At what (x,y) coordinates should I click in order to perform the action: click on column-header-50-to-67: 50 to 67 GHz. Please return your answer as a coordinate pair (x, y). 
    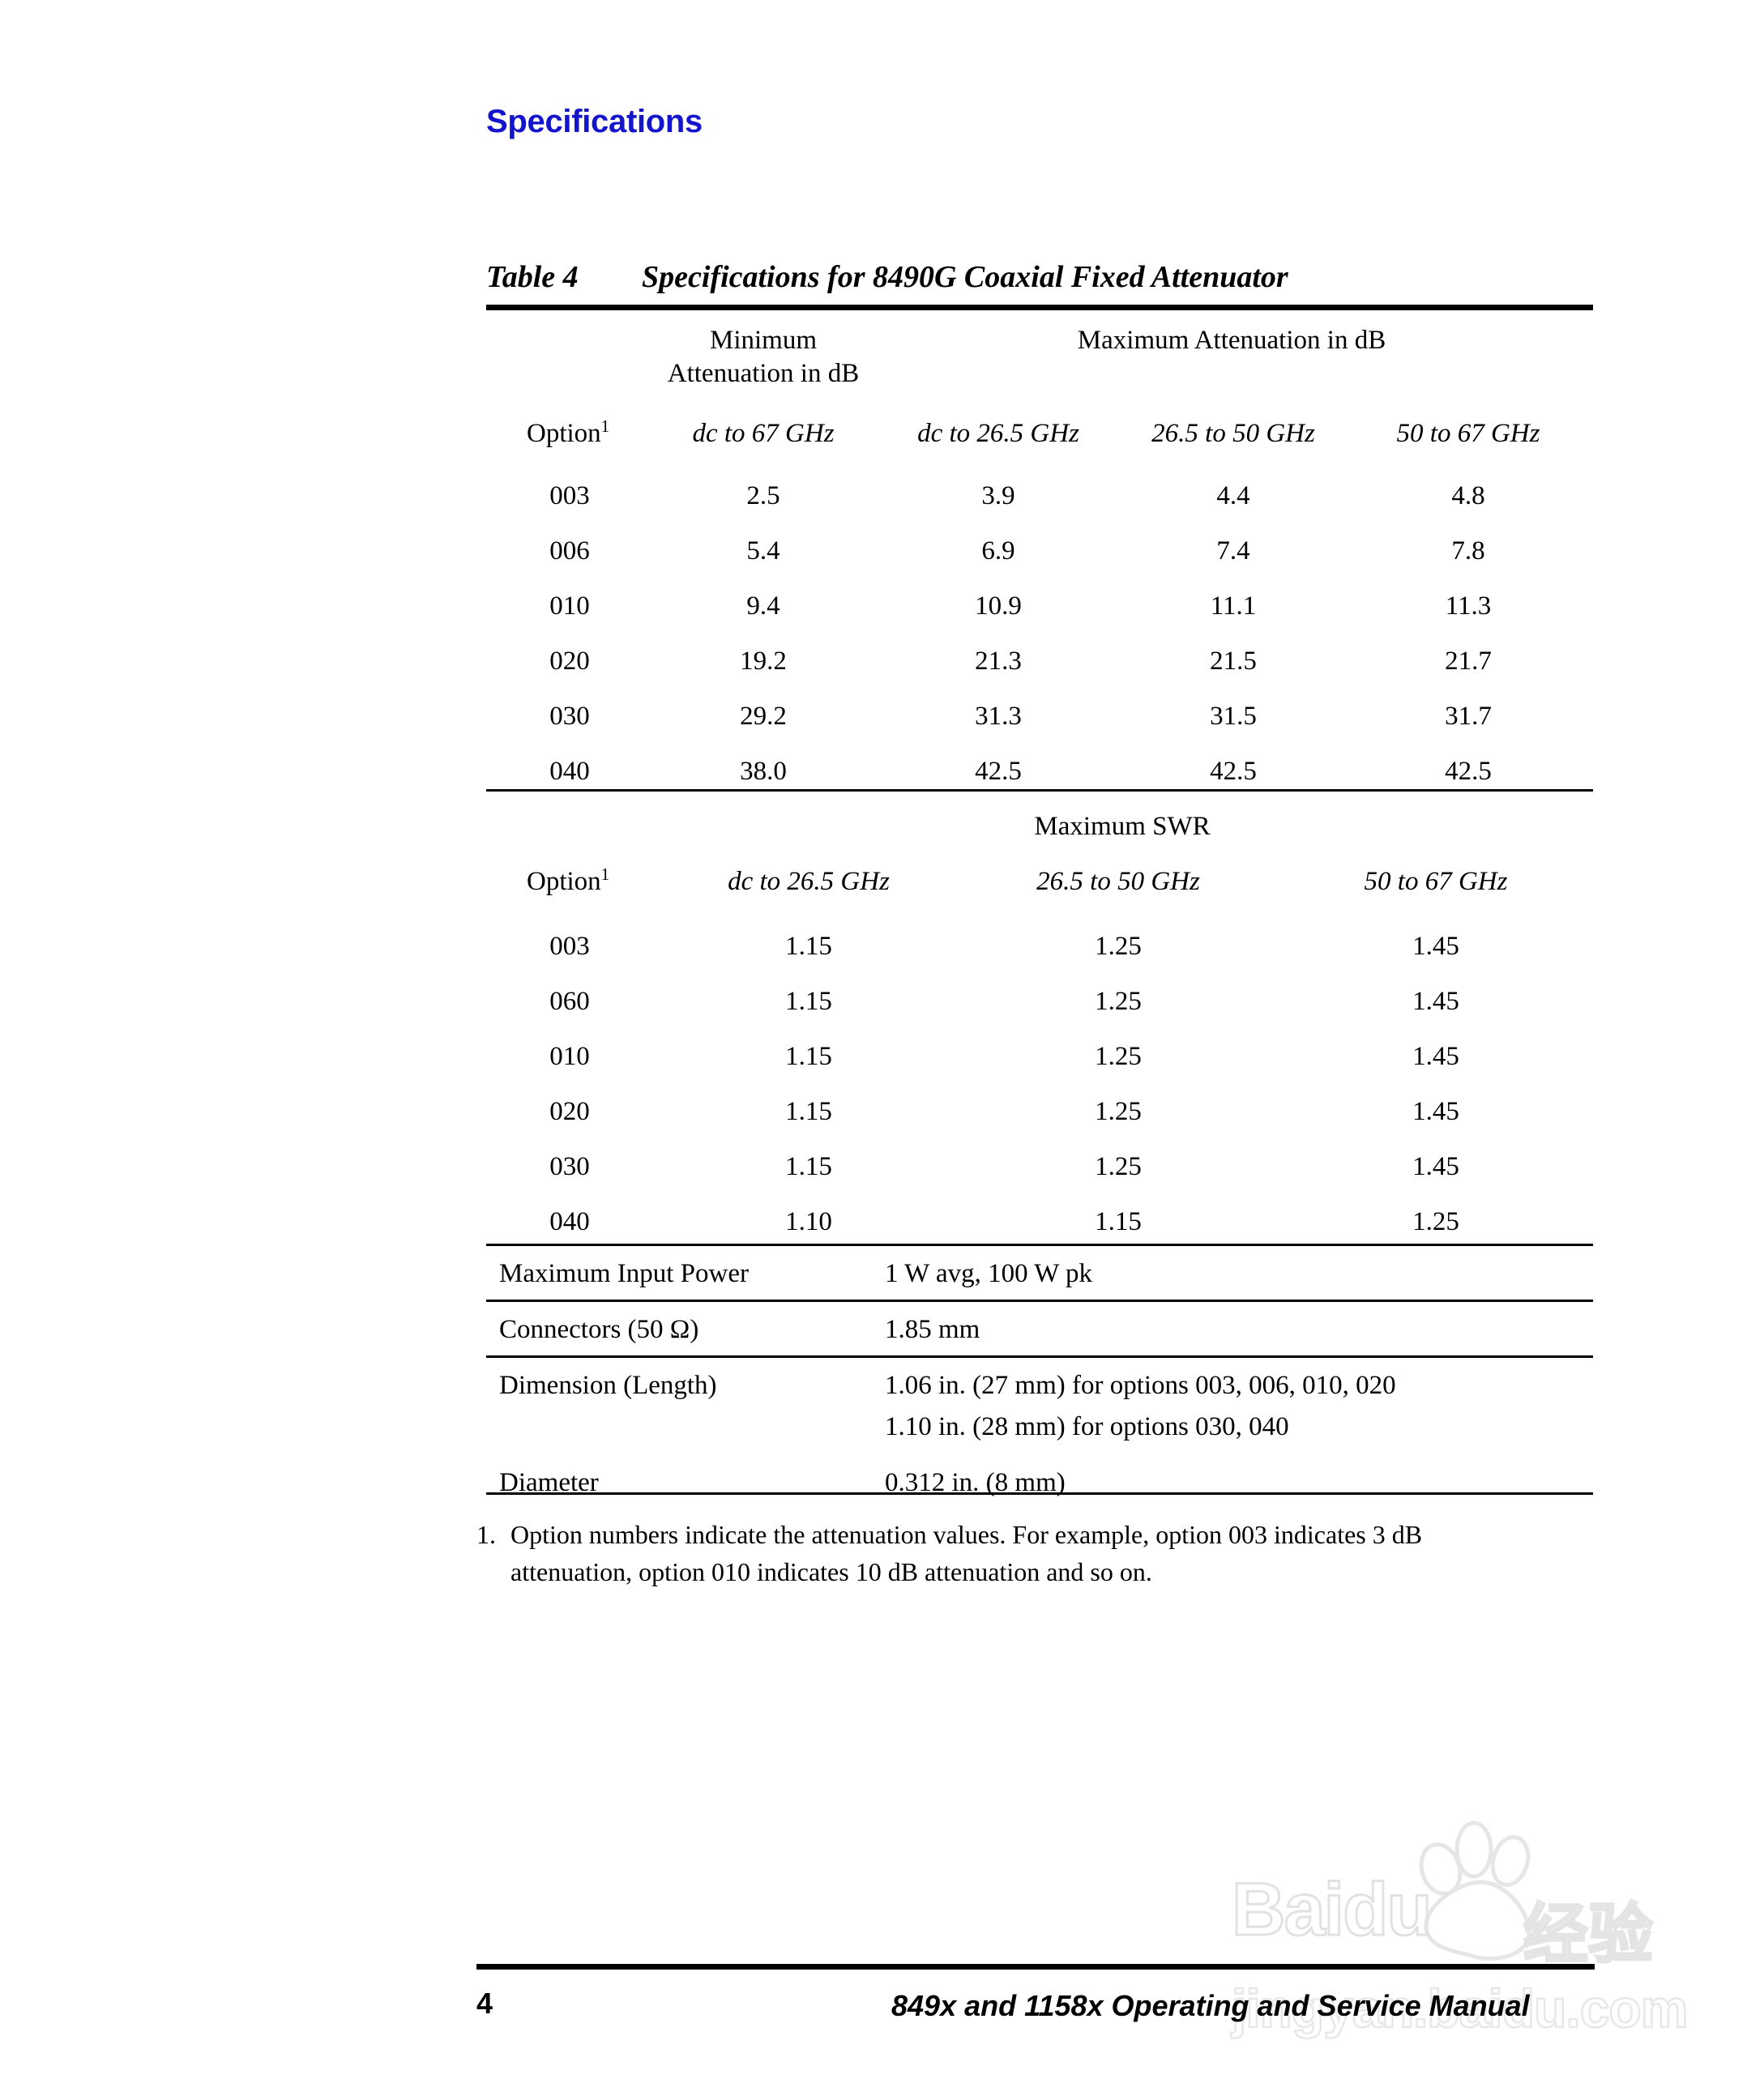
    Looking at the image, I should click on (1468, 433).